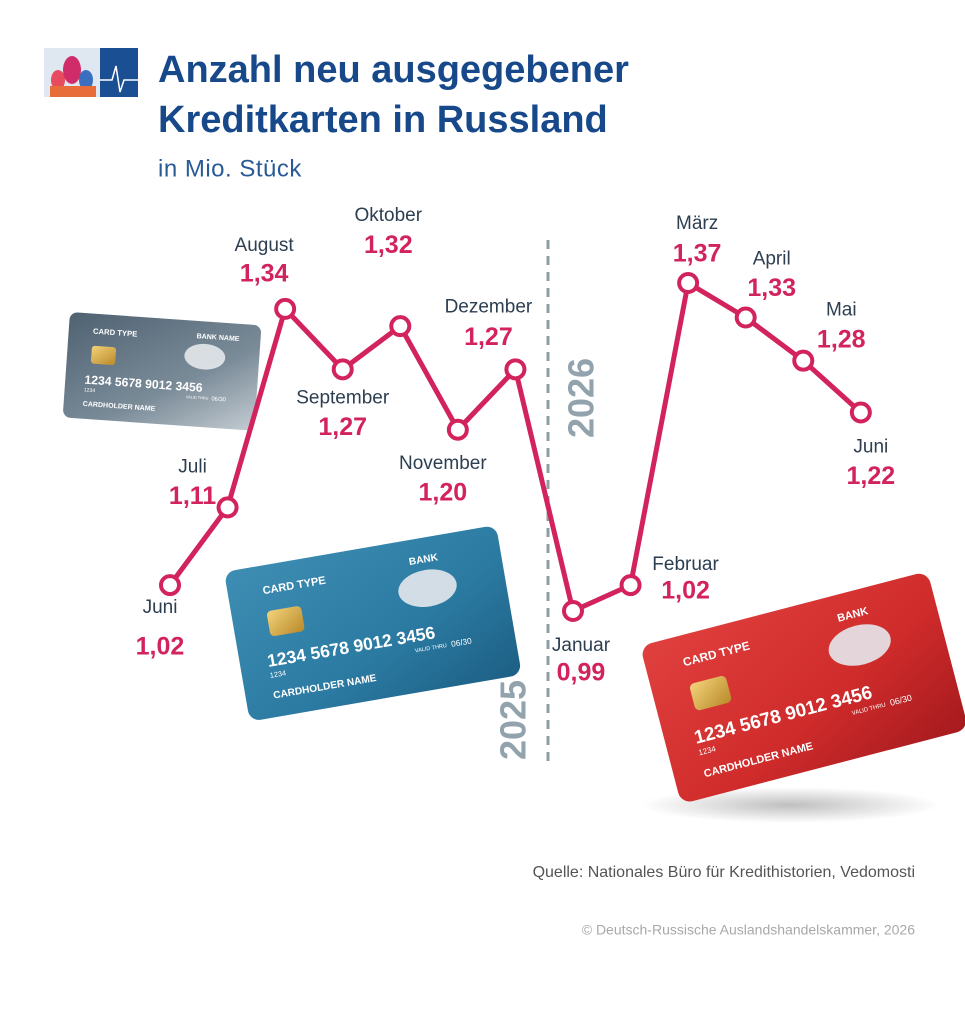 This screenshot has height=1024, width=965. Describe the element at coordinates (489, 306) in the screenshot. I see `category-label: Dezember` at that location.